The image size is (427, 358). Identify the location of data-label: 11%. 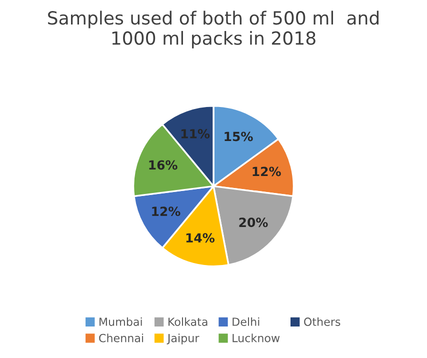
(195, 133).